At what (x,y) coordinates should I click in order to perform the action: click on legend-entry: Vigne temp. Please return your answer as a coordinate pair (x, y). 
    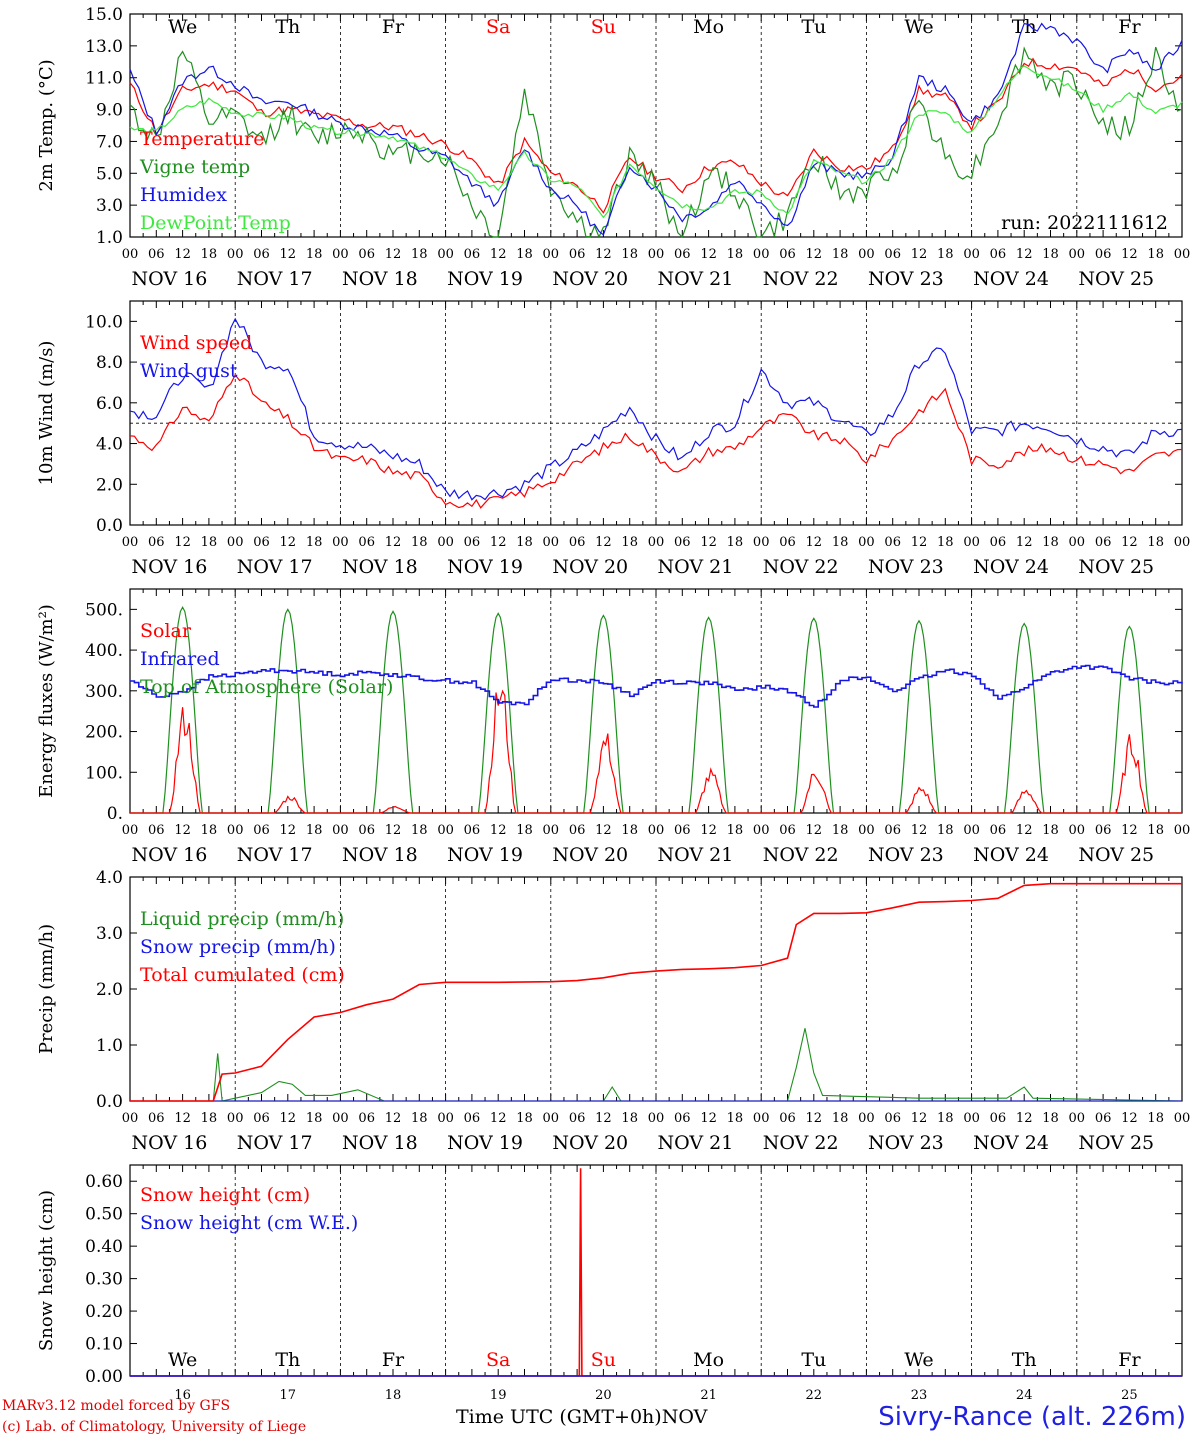
    Looking at the image, I should click on (194, 167).